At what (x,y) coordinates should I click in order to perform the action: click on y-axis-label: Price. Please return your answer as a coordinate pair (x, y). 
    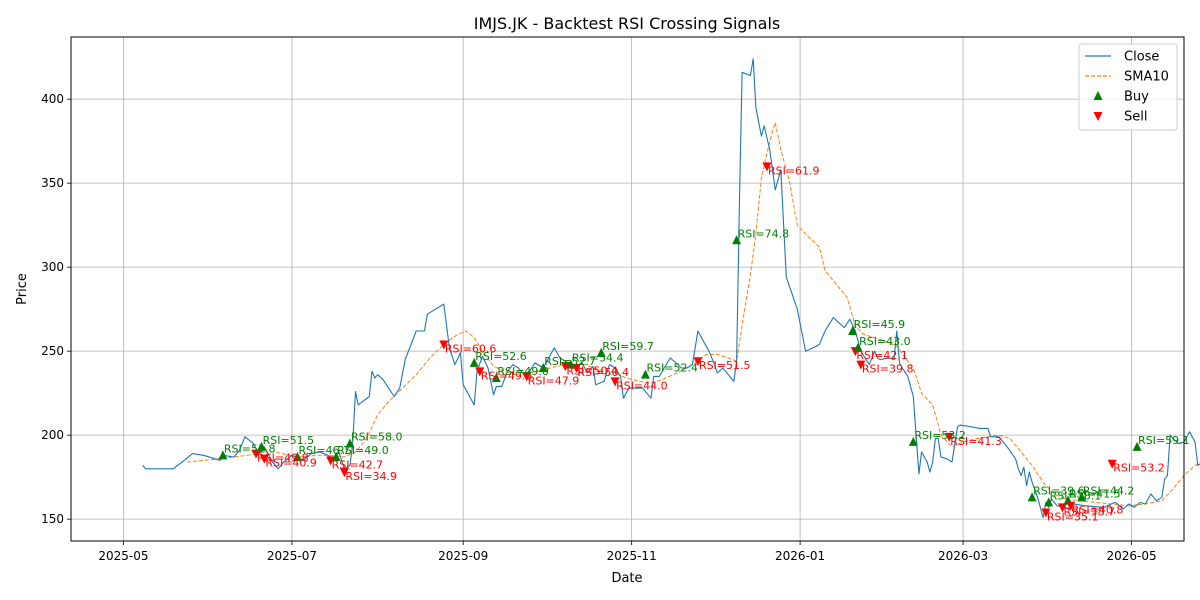
    Looking at the image, I should click on (22, 289).